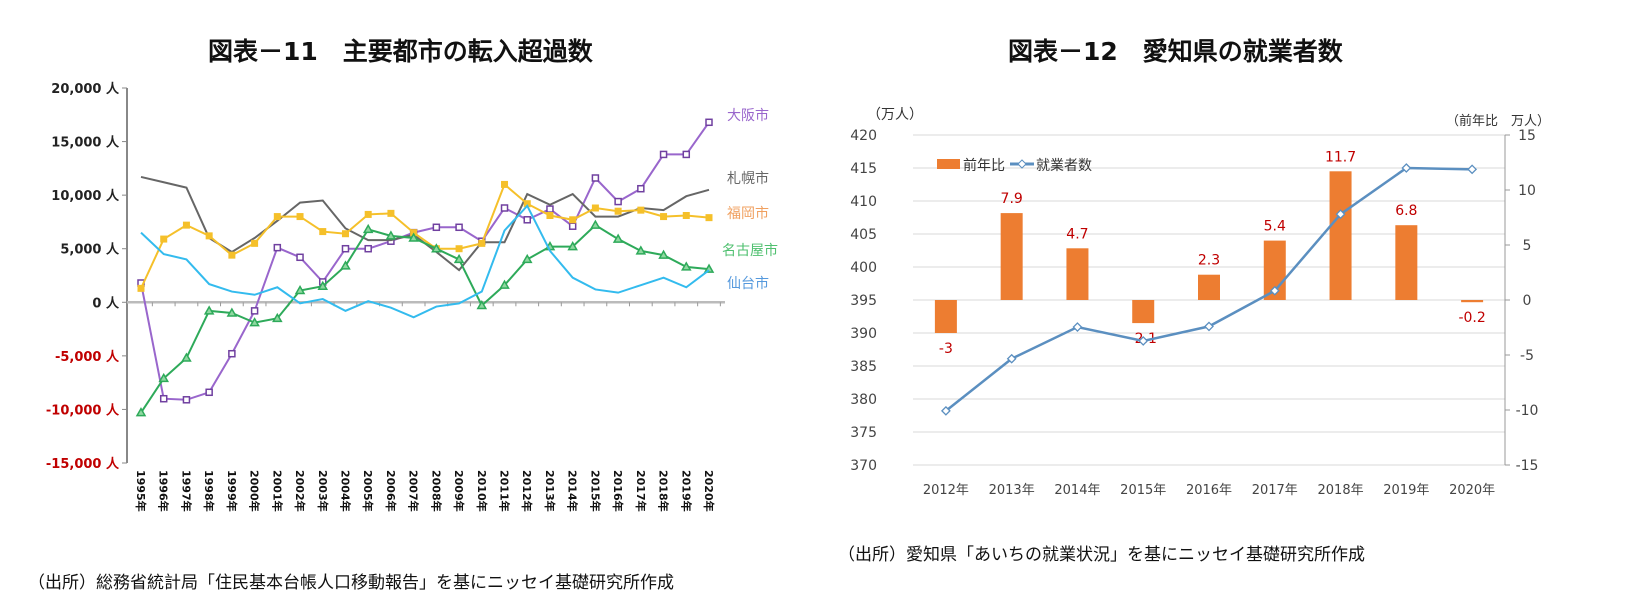 This screenshot has width=1652, height=616. What do you see at coordinates (948, 164) in the screenshot?
I see `legend-swatch-bar` at bounding box center [948, 164].